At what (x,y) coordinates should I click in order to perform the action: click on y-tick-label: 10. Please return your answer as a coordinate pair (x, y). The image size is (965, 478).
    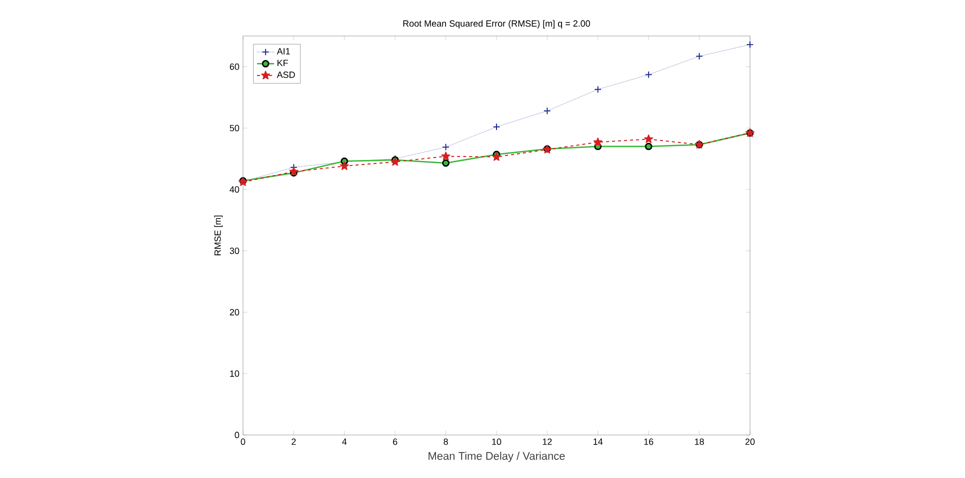
    Looking at the image, I should click on (235, 373).